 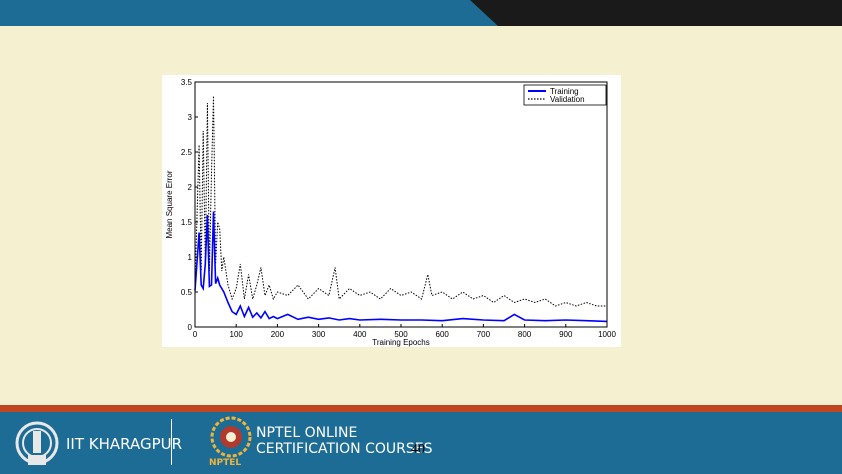 I want to click on x-tick-label: 0, so click(x=195, y=334).